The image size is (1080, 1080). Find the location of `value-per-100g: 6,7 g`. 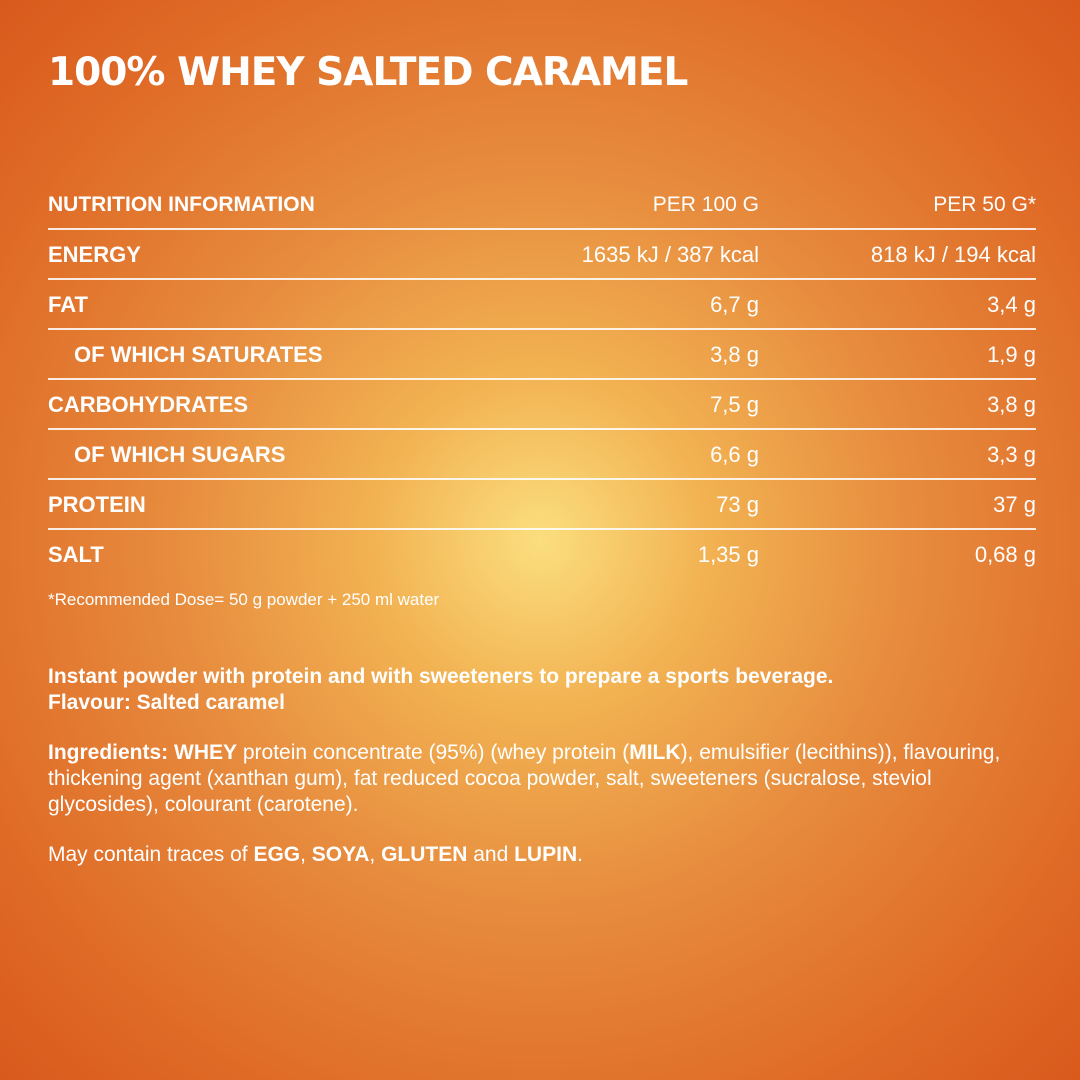

value-per-100g: 6,7 g is located at coordinates (734, 304).